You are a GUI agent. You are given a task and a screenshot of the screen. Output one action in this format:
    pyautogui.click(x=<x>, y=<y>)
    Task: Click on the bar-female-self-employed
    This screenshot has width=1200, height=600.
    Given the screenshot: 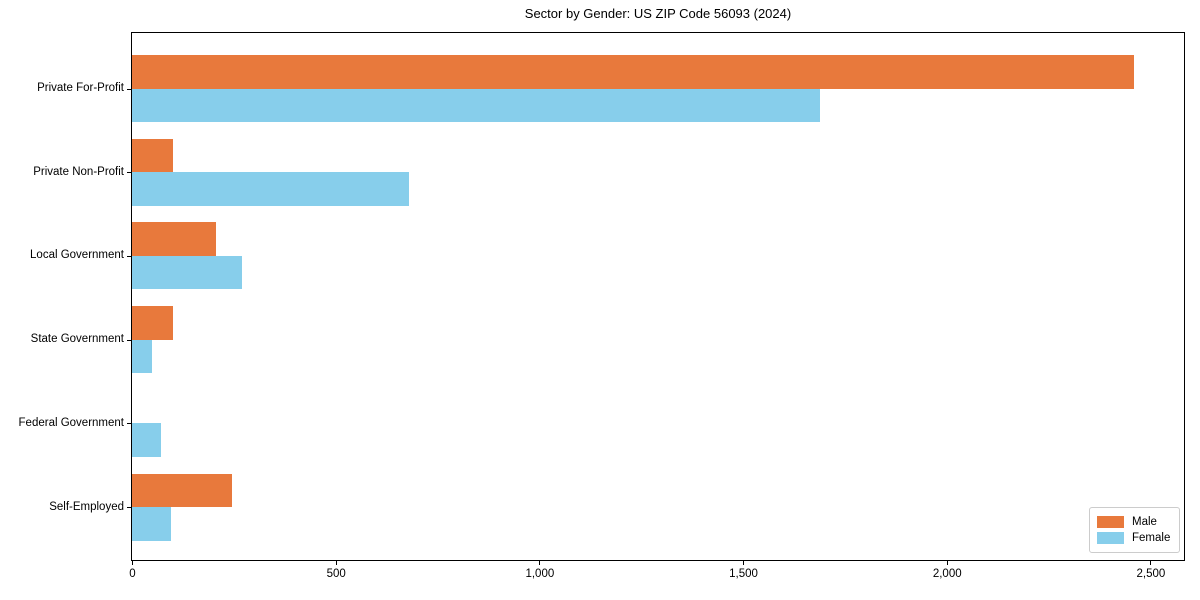 What is the action you would take?
    pyautogui.click(x=151, y=524)
    